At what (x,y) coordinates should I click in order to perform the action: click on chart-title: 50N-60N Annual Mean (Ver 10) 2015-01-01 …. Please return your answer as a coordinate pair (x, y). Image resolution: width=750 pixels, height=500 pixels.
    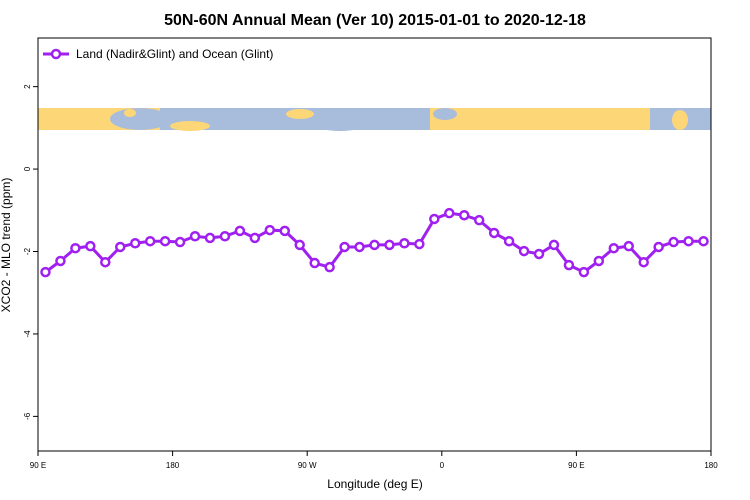
    Looking at the image, I should click on (375, 20).